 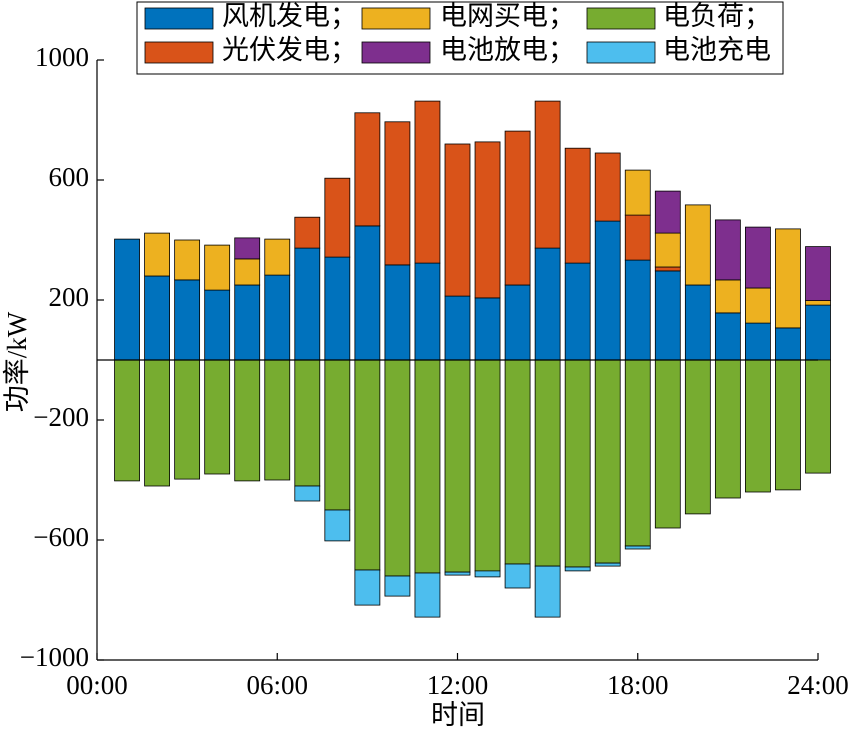 What do you see at coordinates (507, 50) in the screenshot?
I see `legend-label-battery-discharge: 电池放电；` at bounding box center [507, 50].